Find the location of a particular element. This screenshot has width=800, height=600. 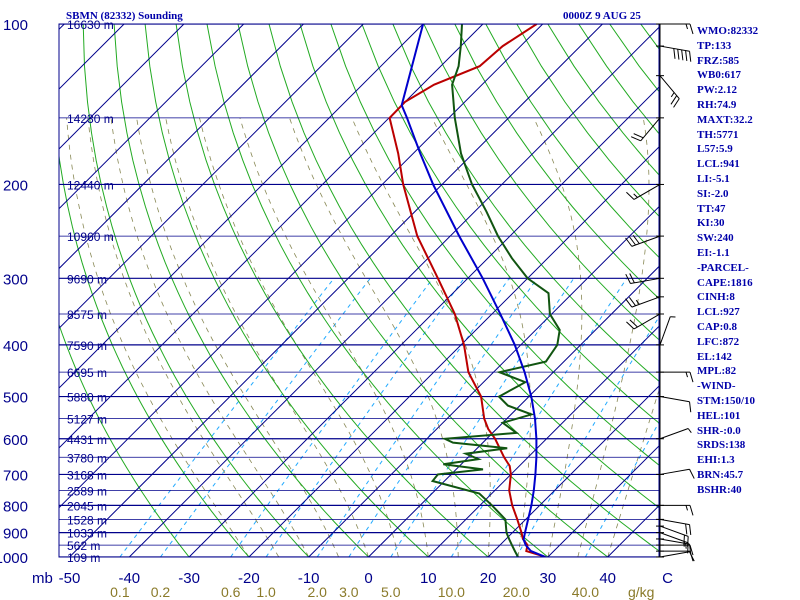

temperature-tick-label: -20 is located at coordinates (249, 578).